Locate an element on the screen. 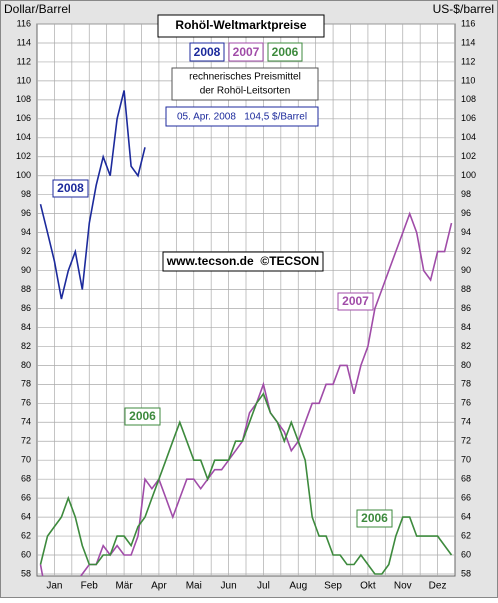 Image resolution: width=498 pixels, height=603 pixels. legend-label: 2008 is located at coordinates (207, 52).